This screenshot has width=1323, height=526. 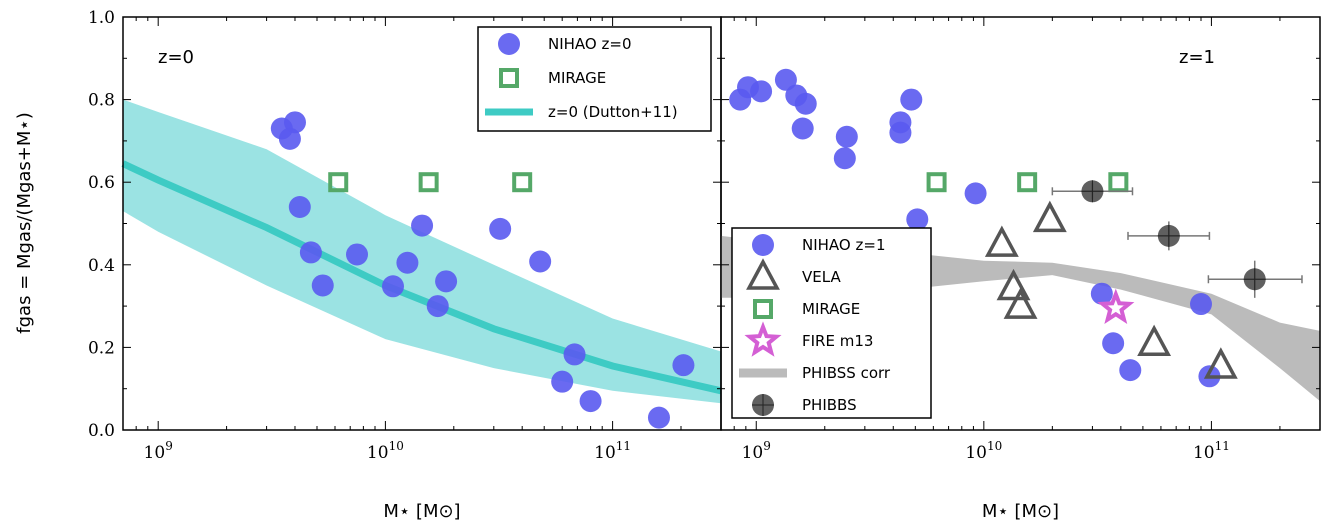 What do you see at coordinates (613, 112) in the screenshot?
I see `legend-label-z-0-dutton-11-: z=0 (Dutton+11)` at bounding box center [613, 112].